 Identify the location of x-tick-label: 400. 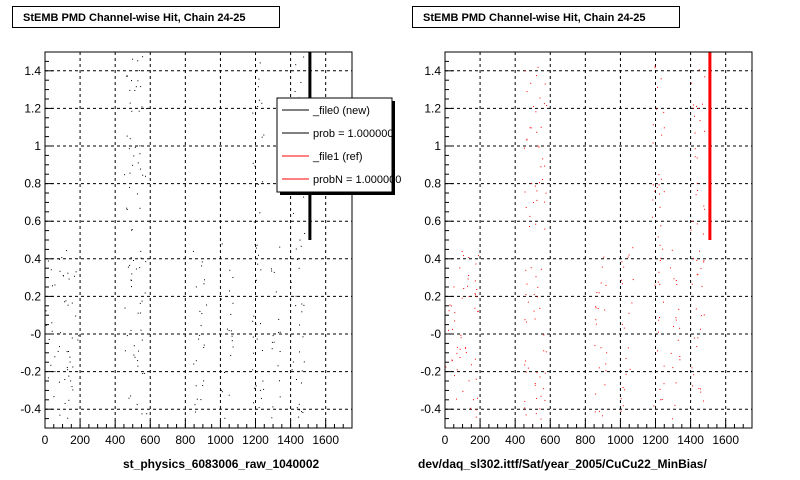
(115, 440).